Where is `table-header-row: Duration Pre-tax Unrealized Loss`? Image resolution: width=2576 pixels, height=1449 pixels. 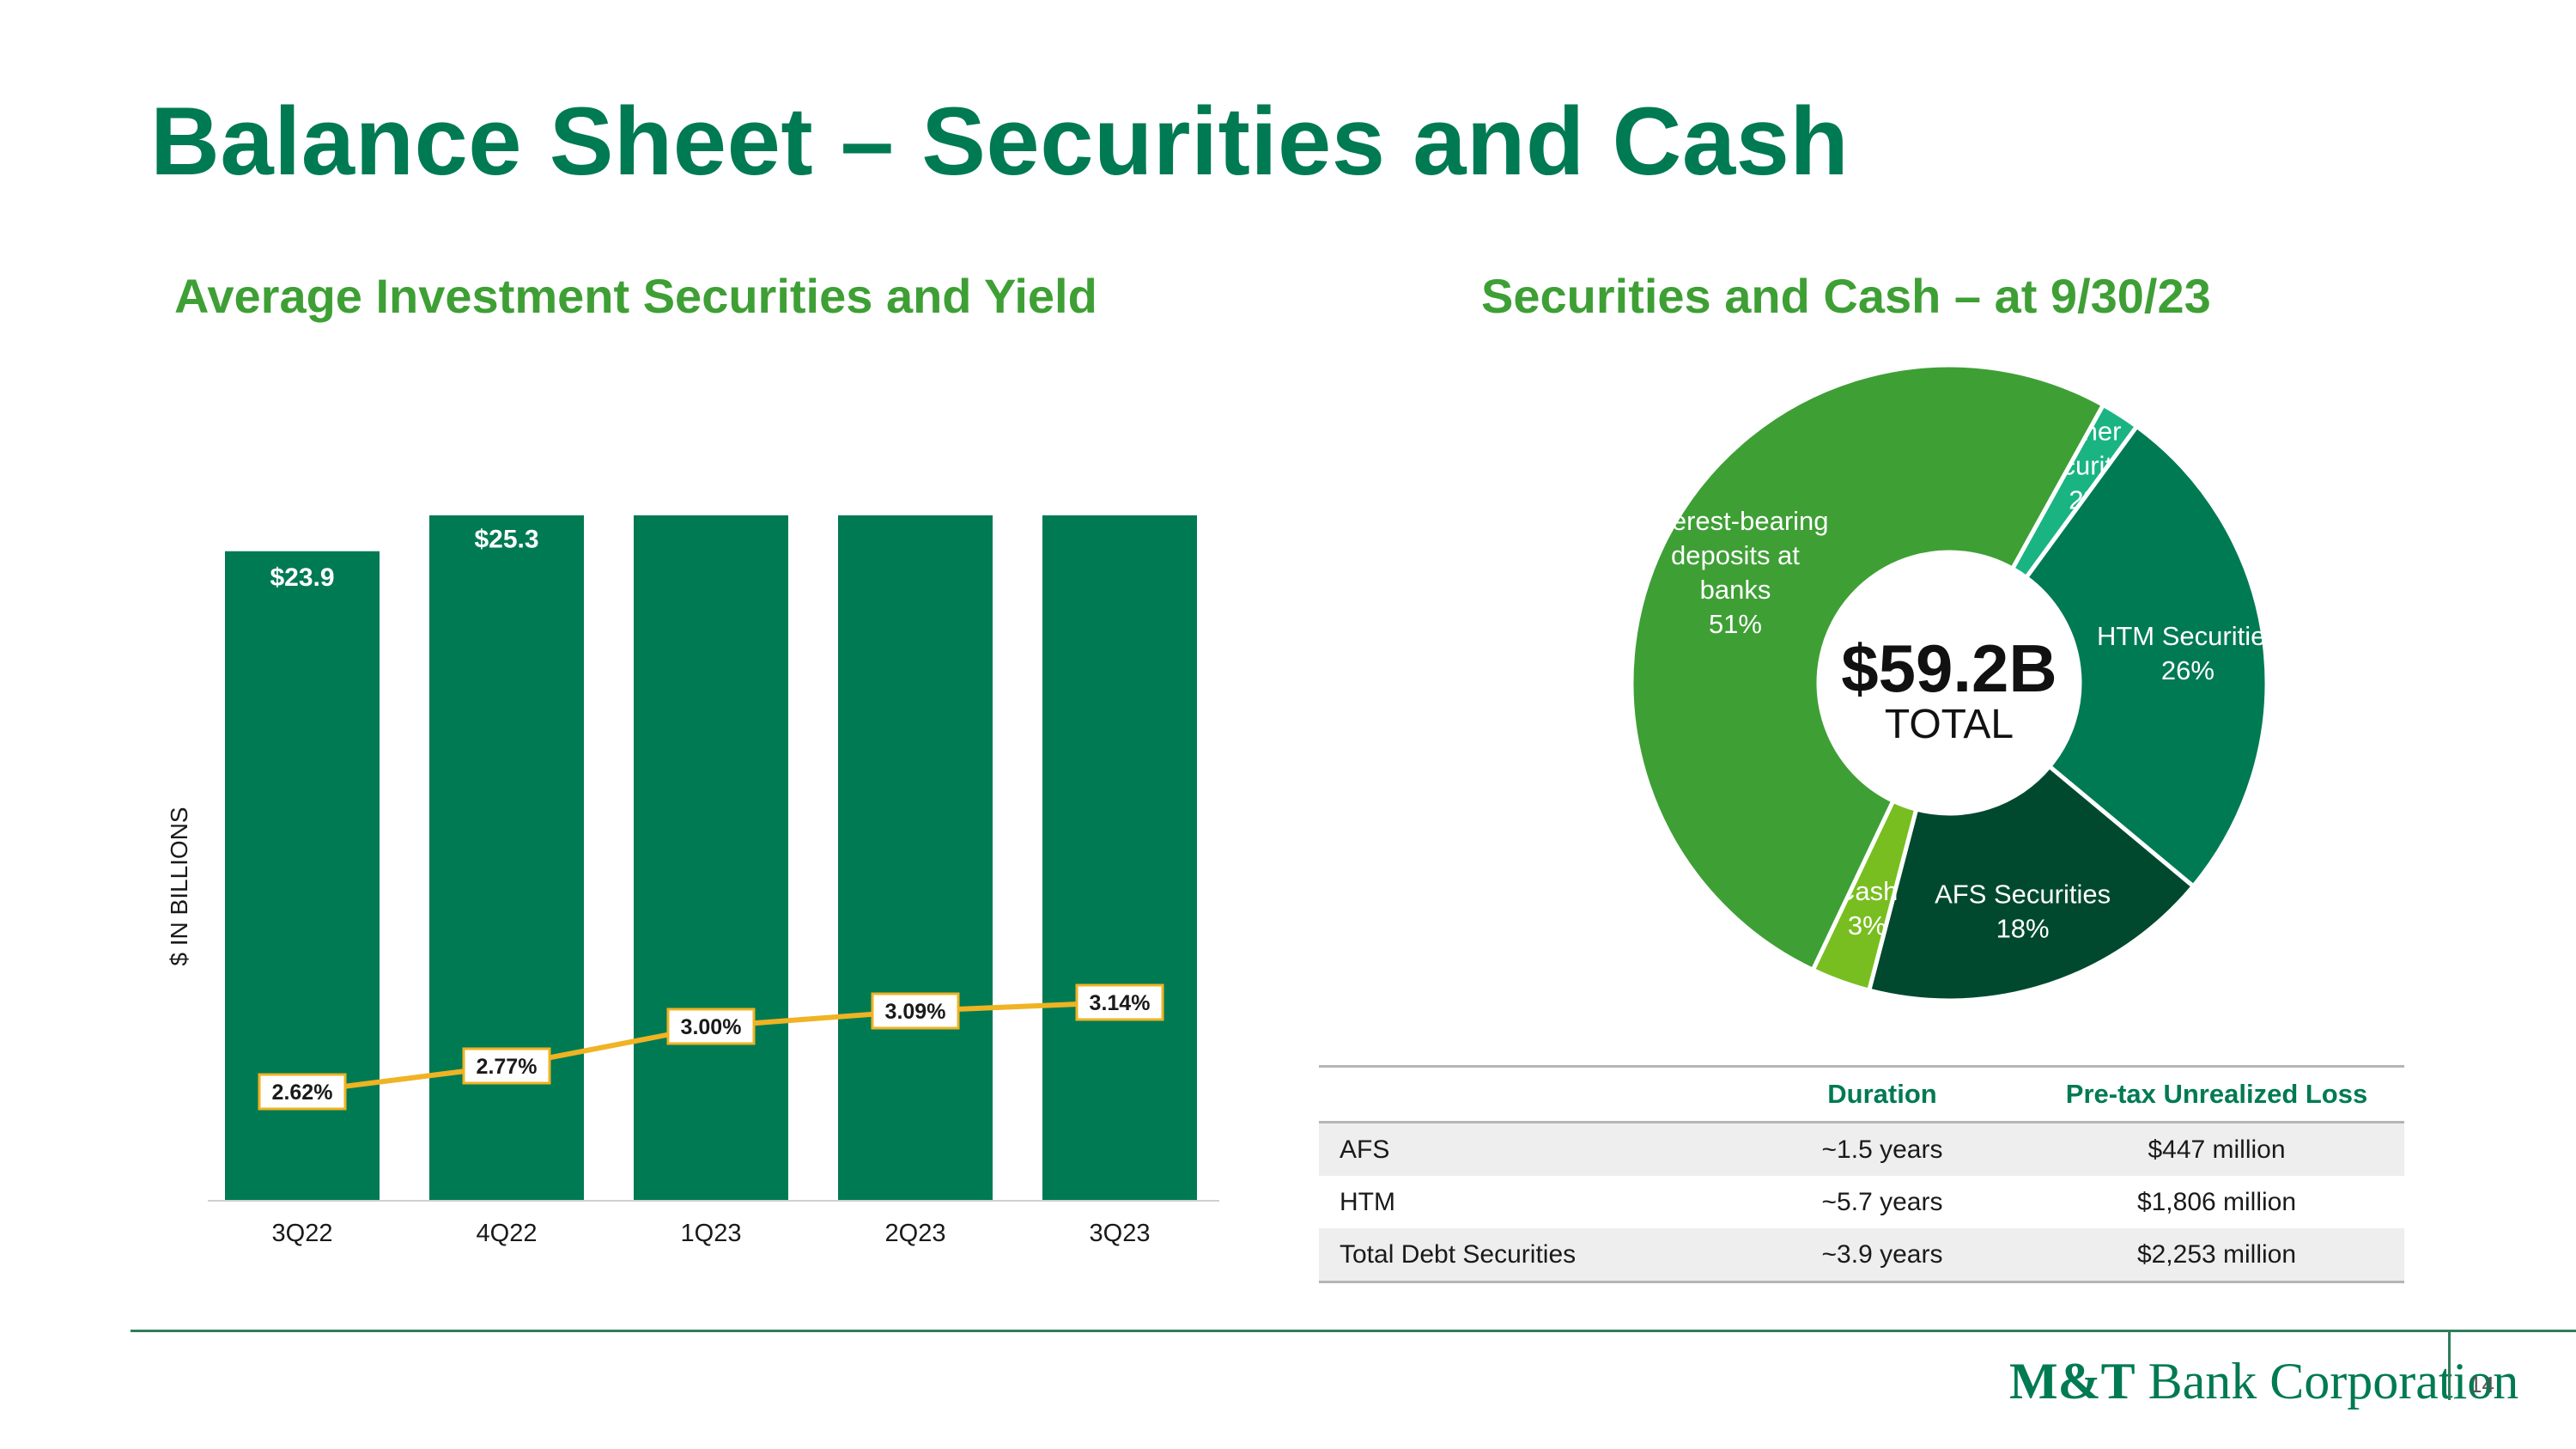 table-header-row: Duration Pre-tax Unrealized Loss is located at coordinates (1862, 1094).